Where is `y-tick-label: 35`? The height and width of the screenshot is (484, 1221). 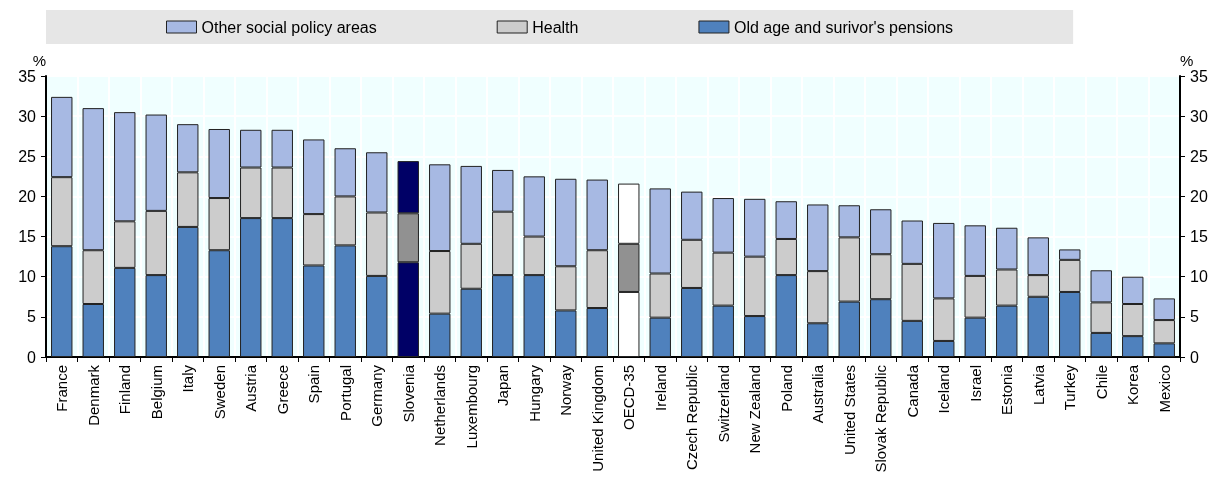 y-tick-label: 35 is located at coordinates (27, 76).